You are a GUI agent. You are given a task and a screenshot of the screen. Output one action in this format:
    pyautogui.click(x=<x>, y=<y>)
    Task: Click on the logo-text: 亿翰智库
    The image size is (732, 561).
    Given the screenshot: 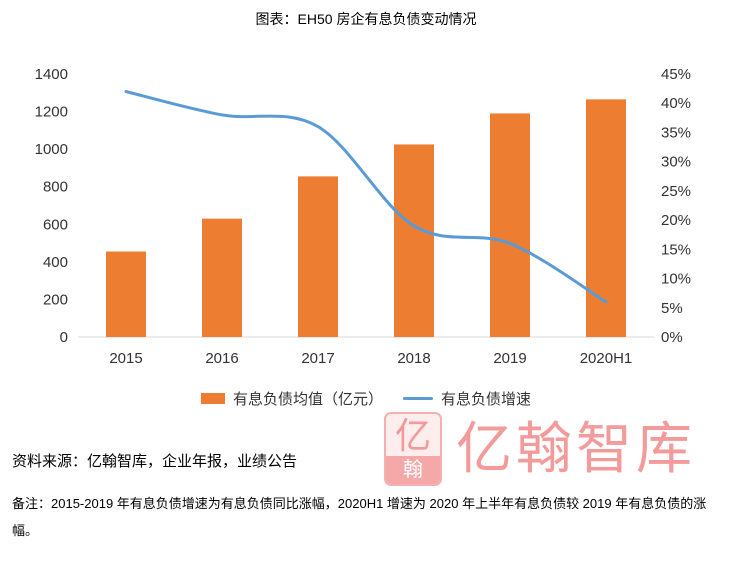 What is the action you would take?
    pyautogui.click(x=576, y=448)
    